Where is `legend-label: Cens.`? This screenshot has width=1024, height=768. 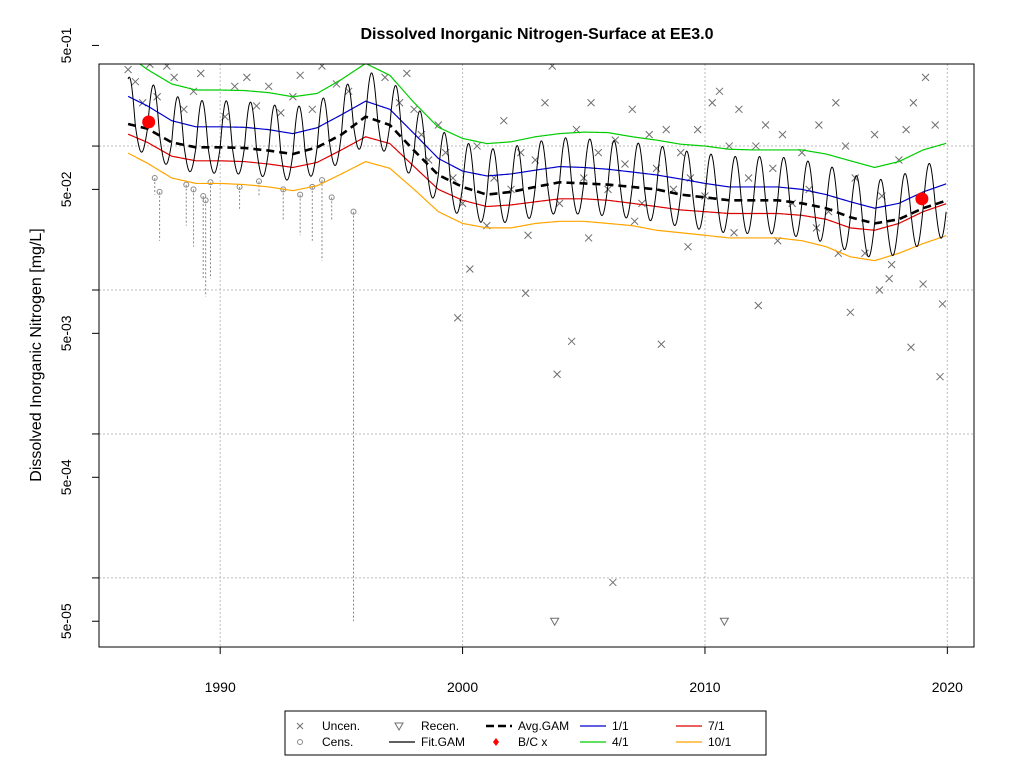
legend-label: Cens. is located at coordinates (337, 742).